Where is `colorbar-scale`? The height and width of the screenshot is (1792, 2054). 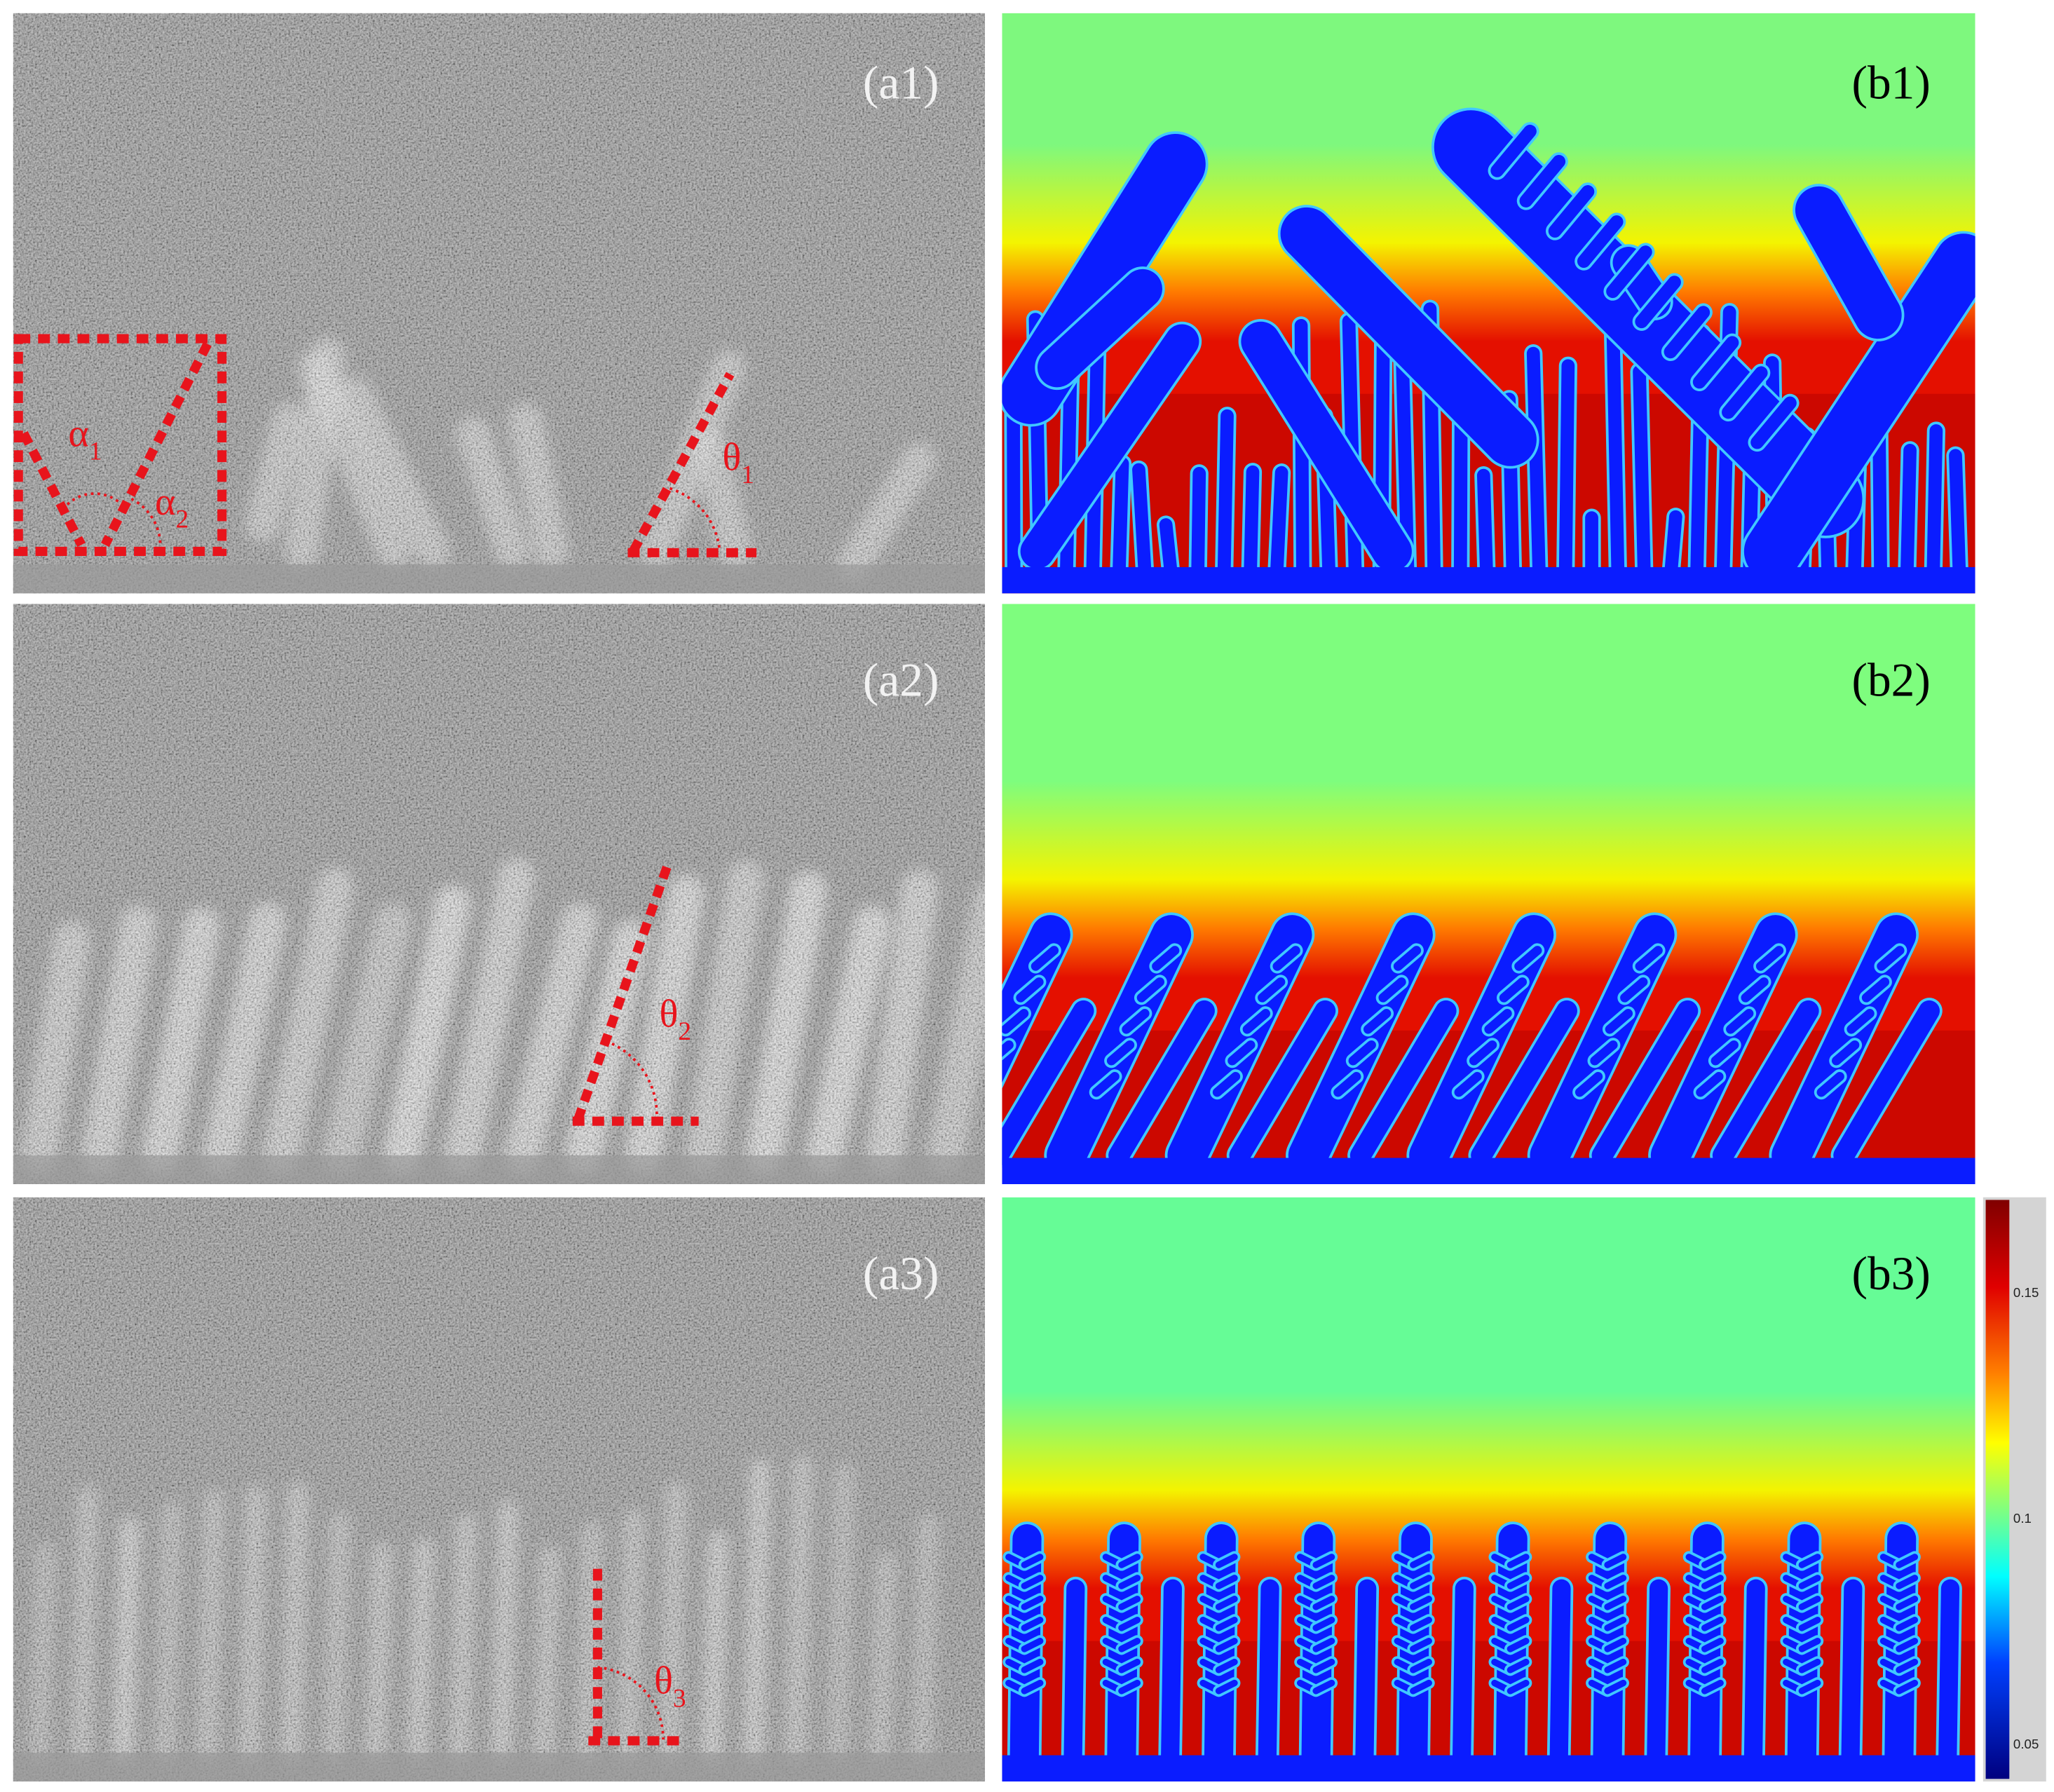
colorbar-scale is located at coordinates (1997, 1490).